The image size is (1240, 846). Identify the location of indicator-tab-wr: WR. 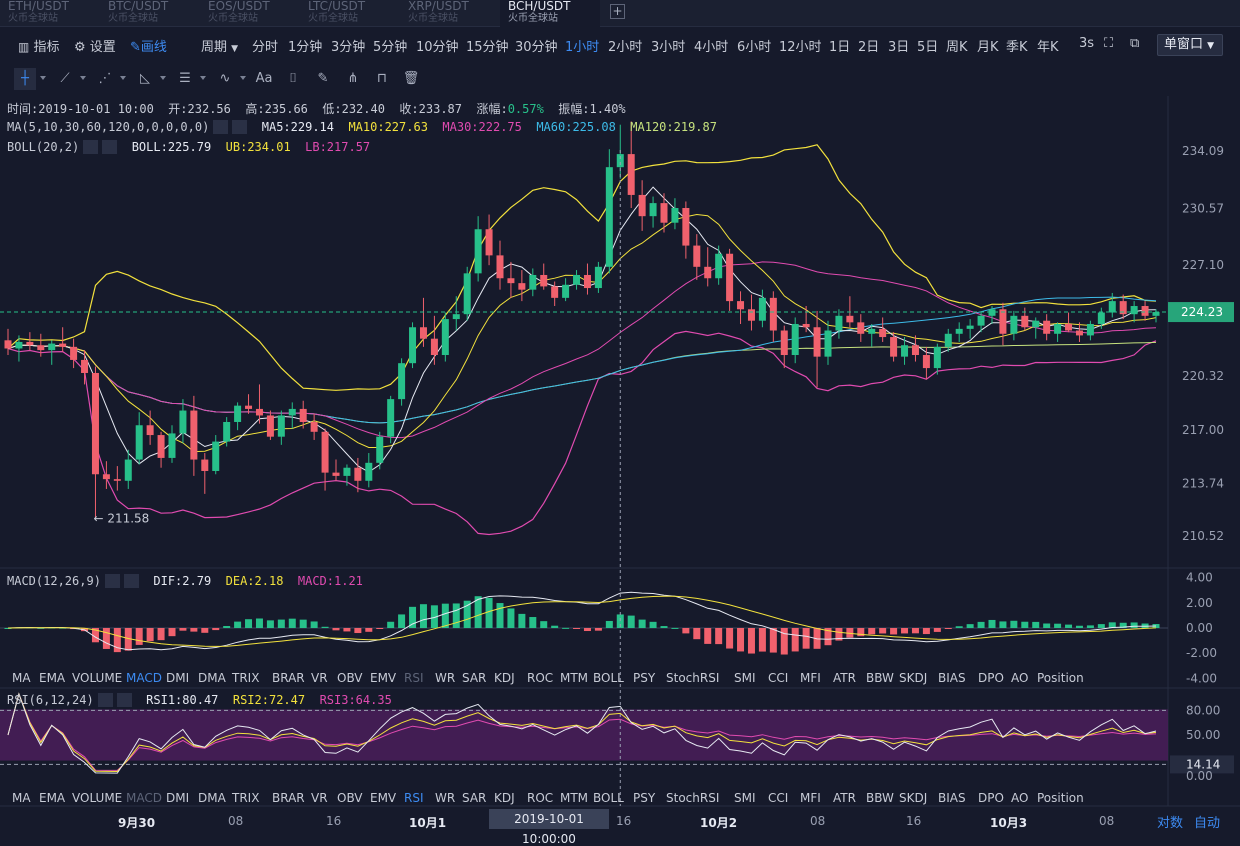
(445, 678).